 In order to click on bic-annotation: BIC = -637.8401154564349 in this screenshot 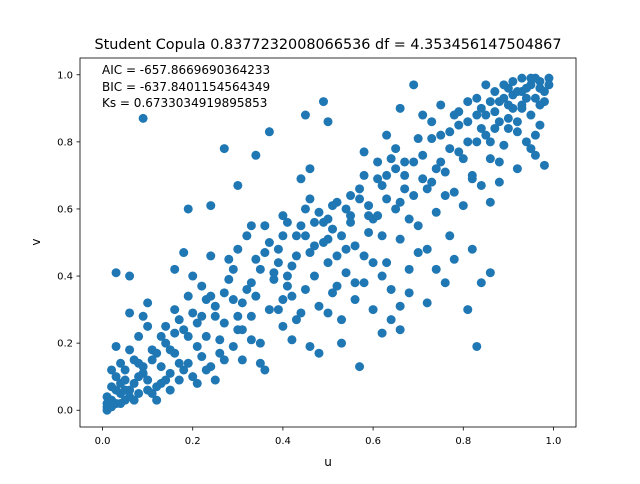, I will do `click(186, 87)`.